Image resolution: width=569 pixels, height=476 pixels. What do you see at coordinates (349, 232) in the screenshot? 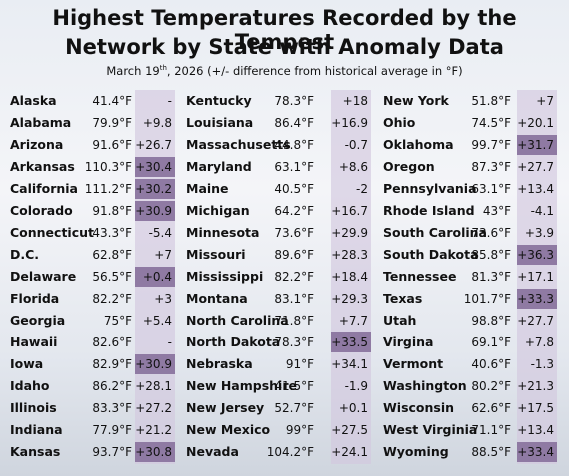
I see `anomaly: +29.9` at bounding box center [349, 232].